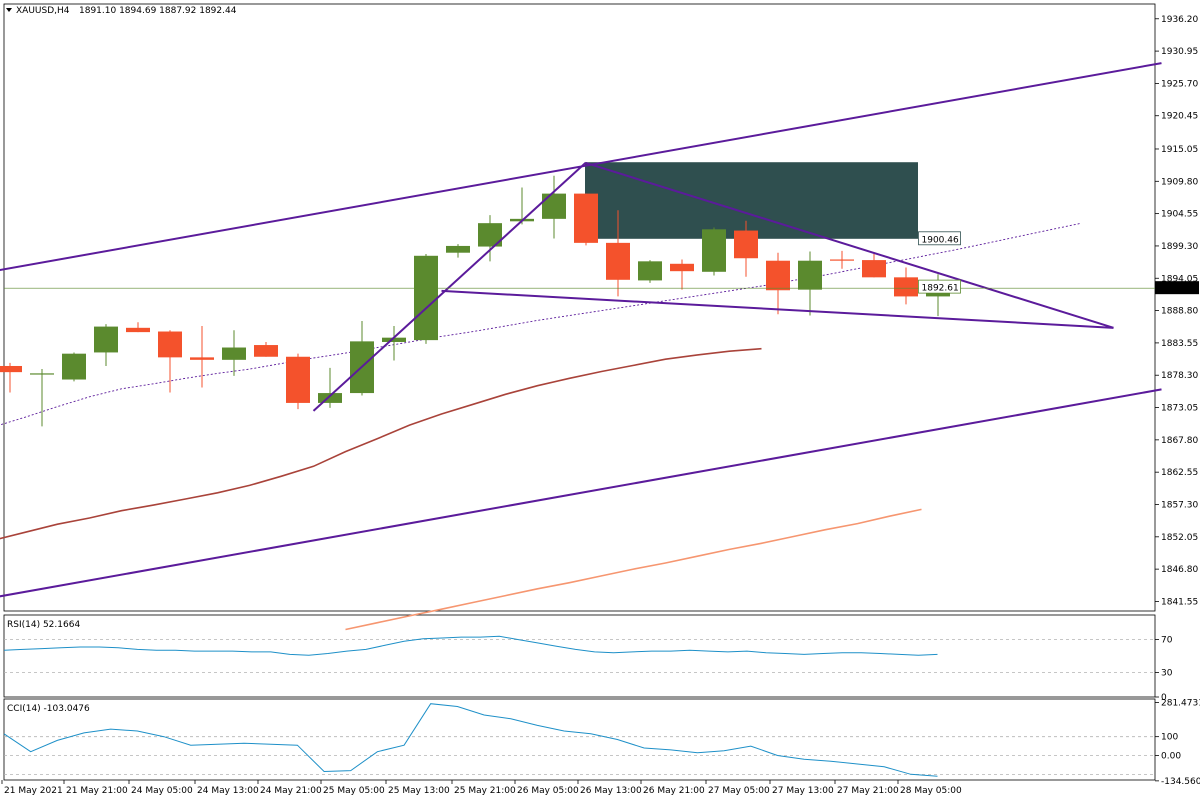 The image size is (1200, 804). What do you see at coordinates (1179, 473) in the screenshot?
I see `y-tick-label: 1862.55` at bounding box center [1179, 473].